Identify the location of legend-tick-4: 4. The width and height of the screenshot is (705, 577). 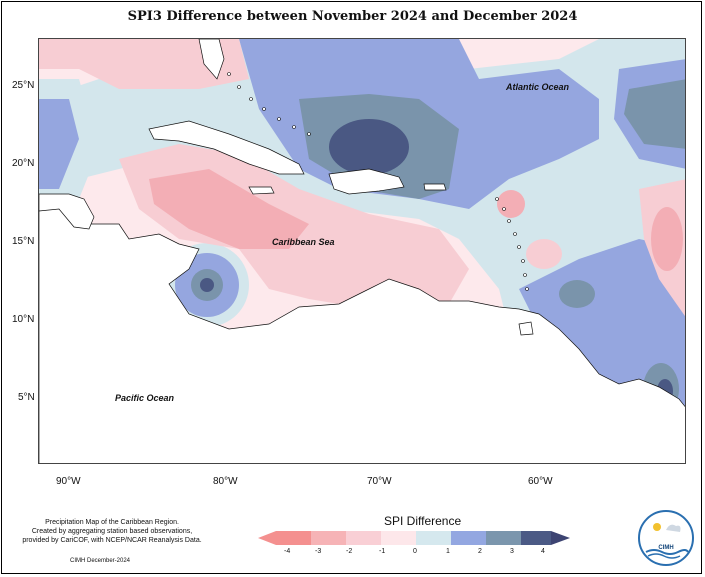
(543, 551).